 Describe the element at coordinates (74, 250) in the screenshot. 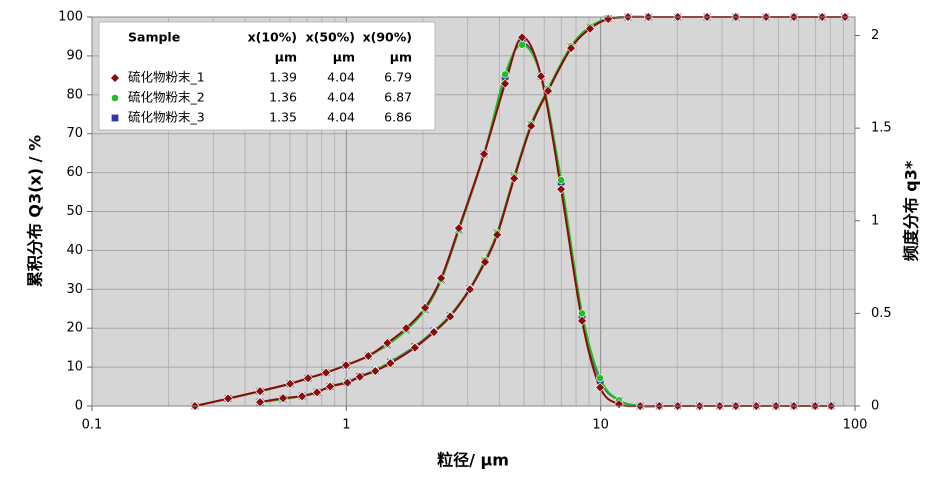

I see `y-tick-label: 40` at that location.